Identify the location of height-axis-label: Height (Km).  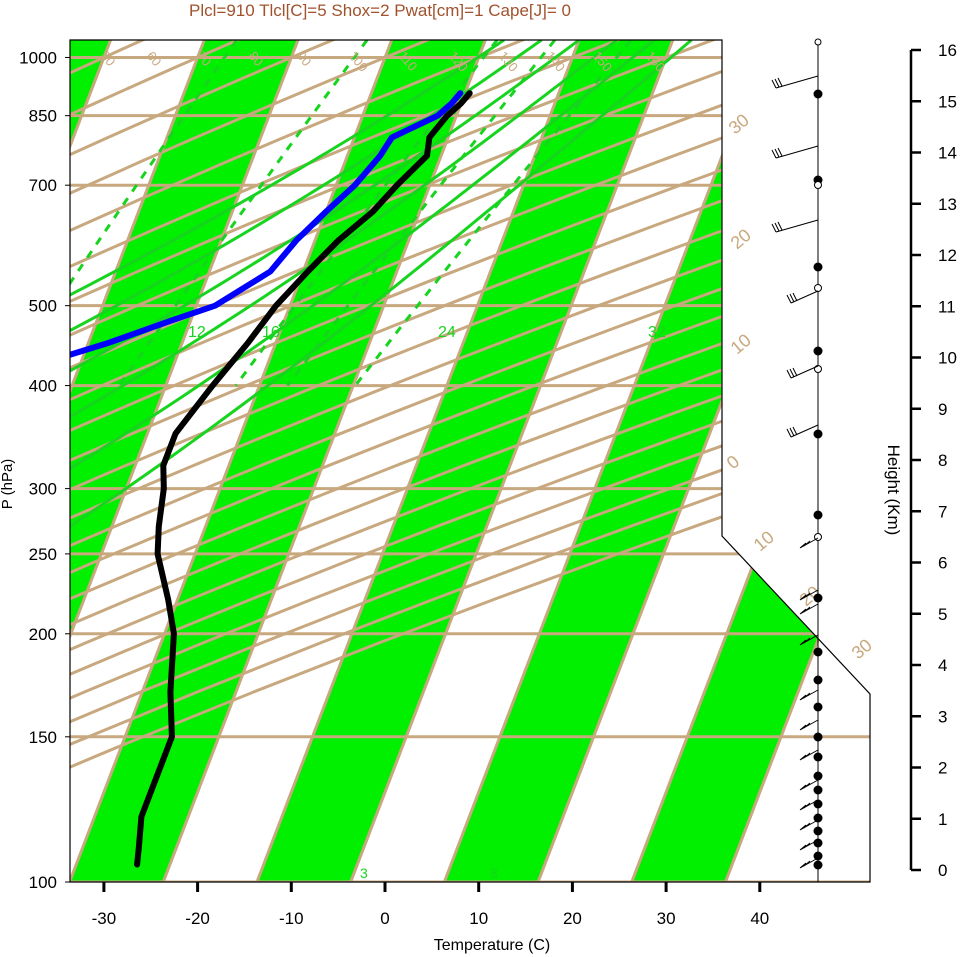
(893, 490).